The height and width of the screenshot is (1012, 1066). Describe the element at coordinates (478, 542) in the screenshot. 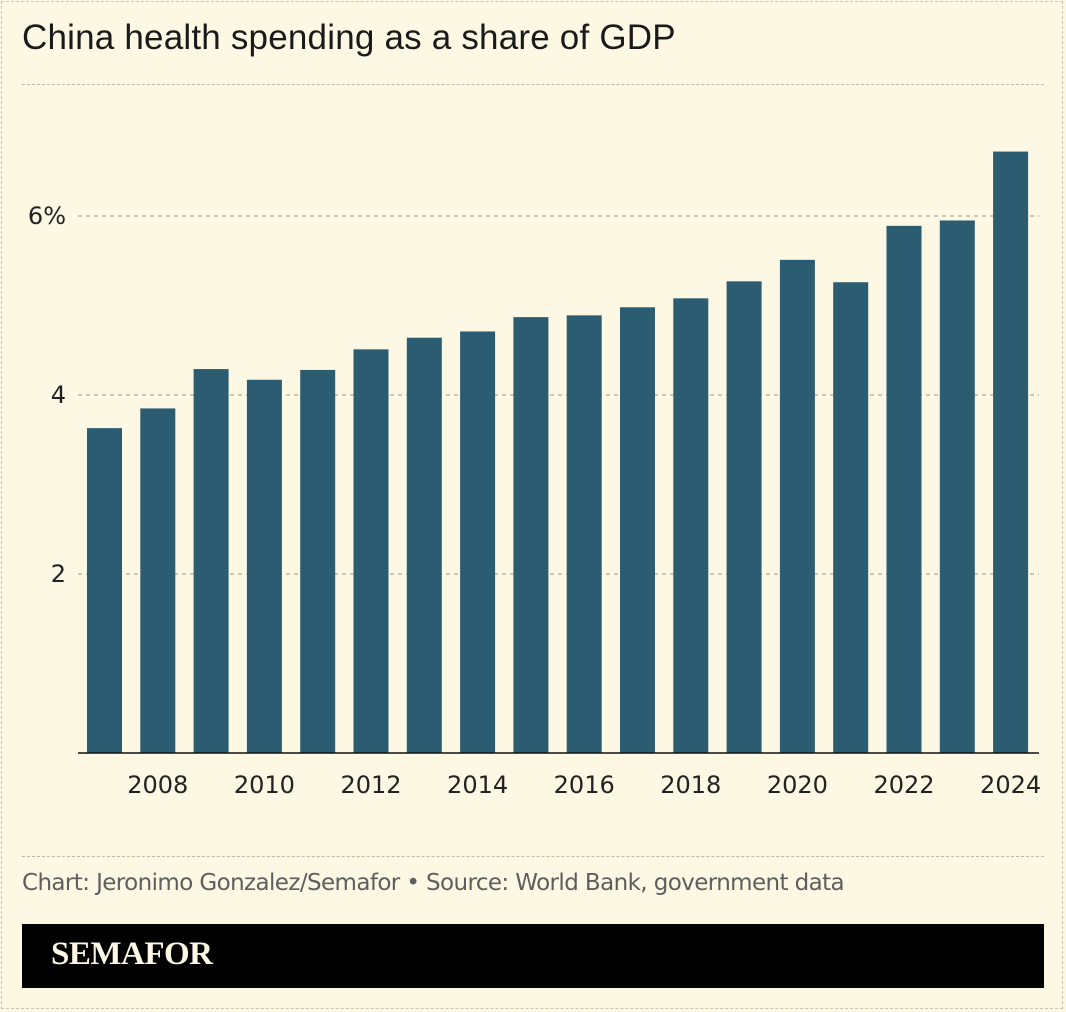

I see `bar-2014` at that location.